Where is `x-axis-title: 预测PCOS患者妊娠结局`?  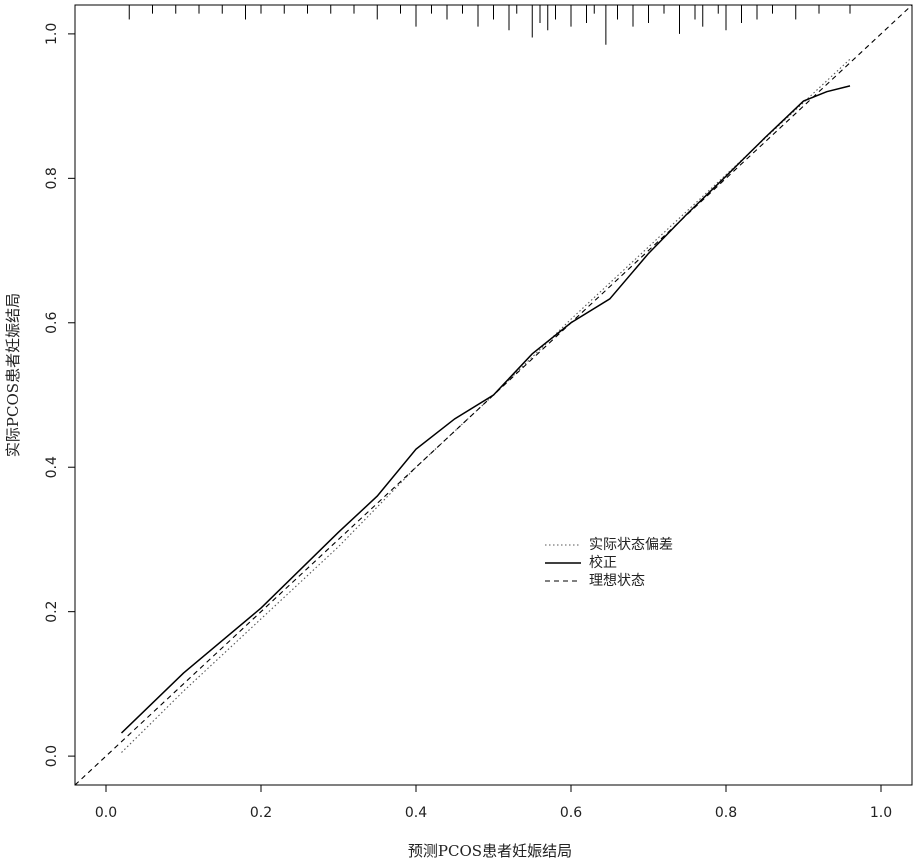
x-axis-title: 预测PCOS患者妊娠结局 is located at coordinates (490, 851).